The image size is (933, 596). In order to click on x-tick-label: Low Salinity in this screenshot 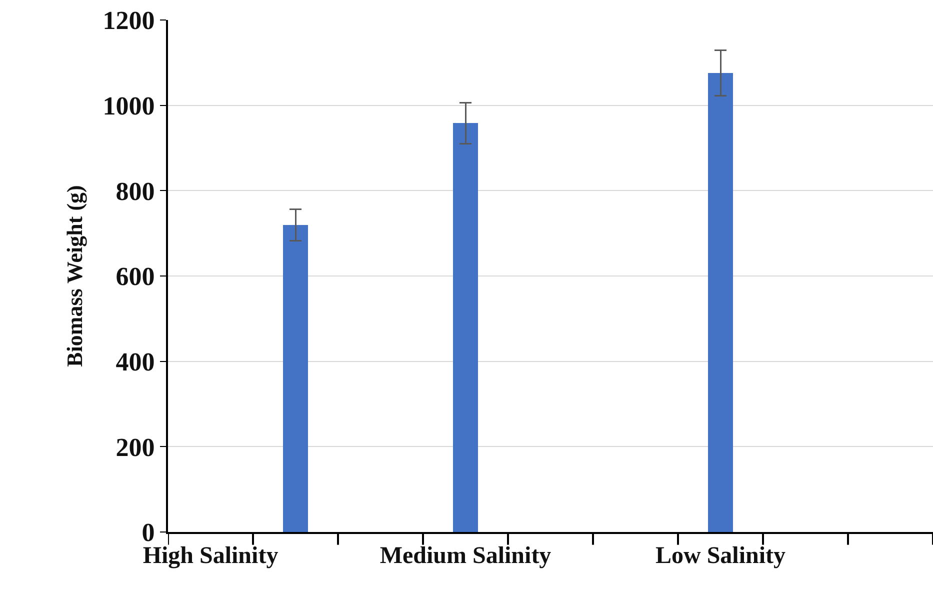, I will do `click(720, 555)`.